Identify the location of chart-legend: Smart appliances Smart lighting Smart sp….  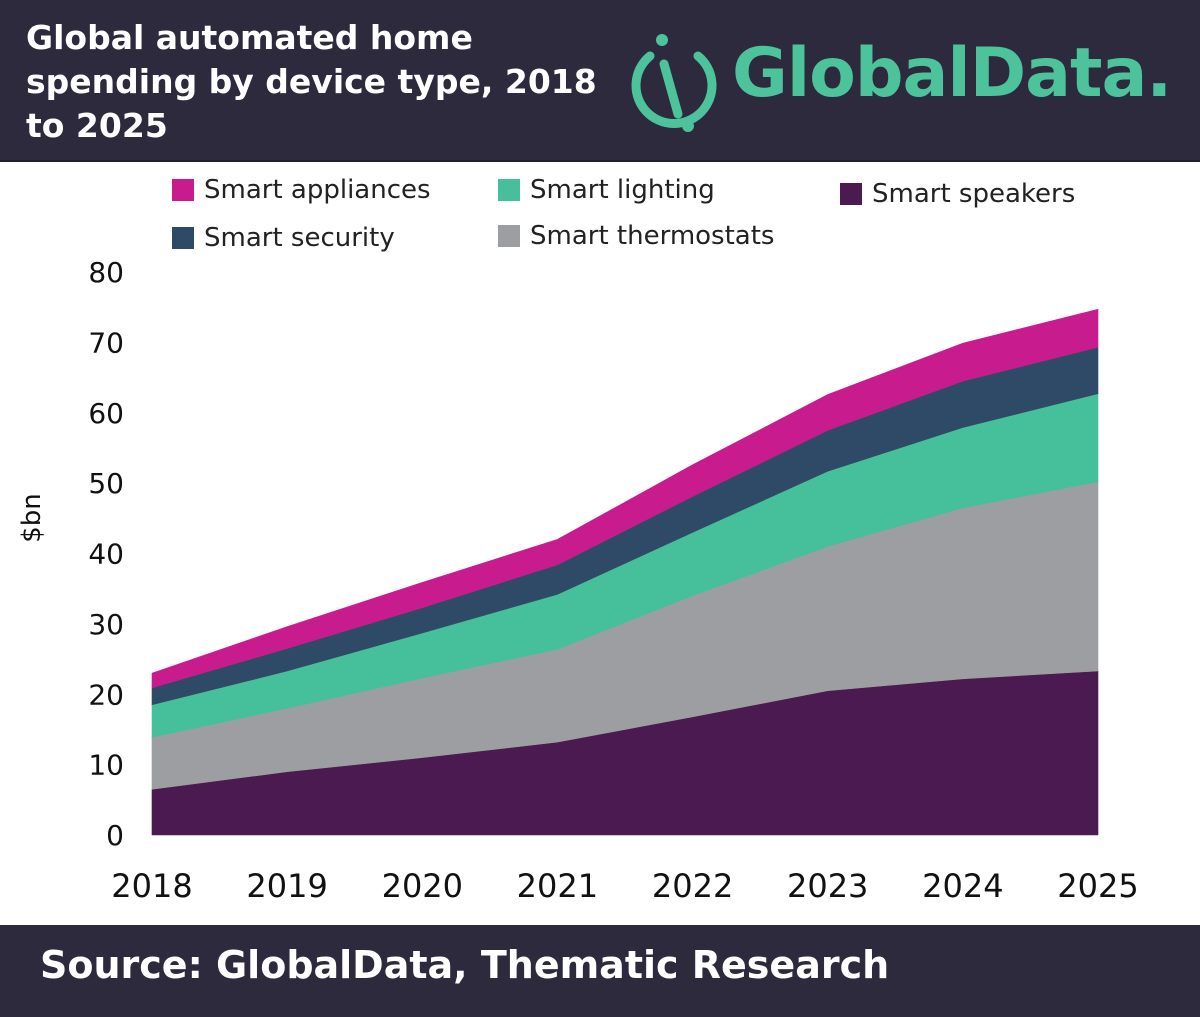
(600, 212).